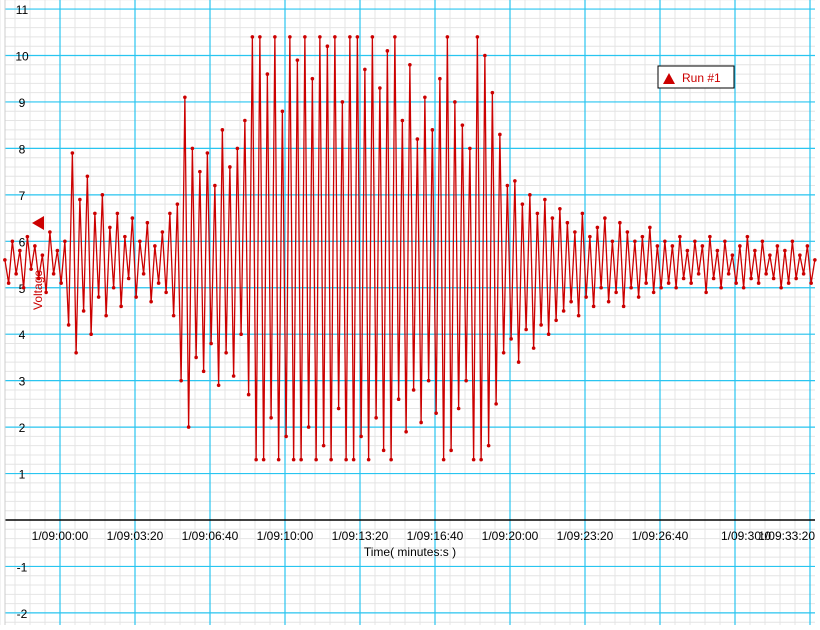 The height and width of the screenshot is (630, 820). I want to click on y-tick-label: 9, so click(22, 103).